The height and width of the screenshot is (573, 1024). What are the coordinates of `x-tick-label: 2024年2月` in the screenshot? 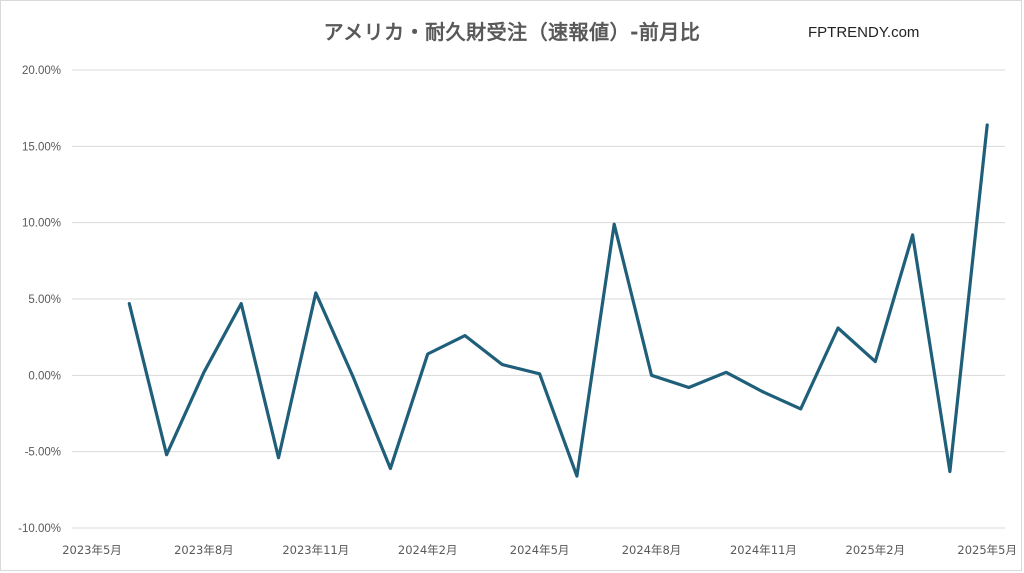 It's located at (428, 550).